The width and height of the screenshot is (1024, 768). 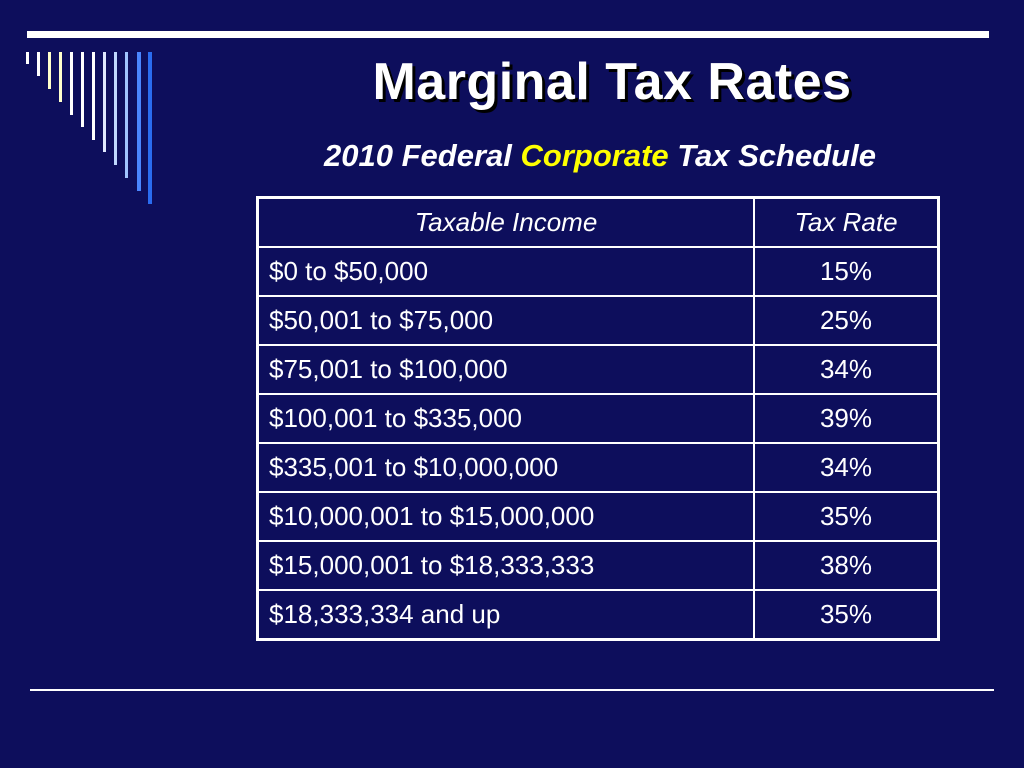 What do you see at coordinates (505, 271) in the screenshot?
I see `income-cell: $0 to $50,000` at bounding box center [505, 271].